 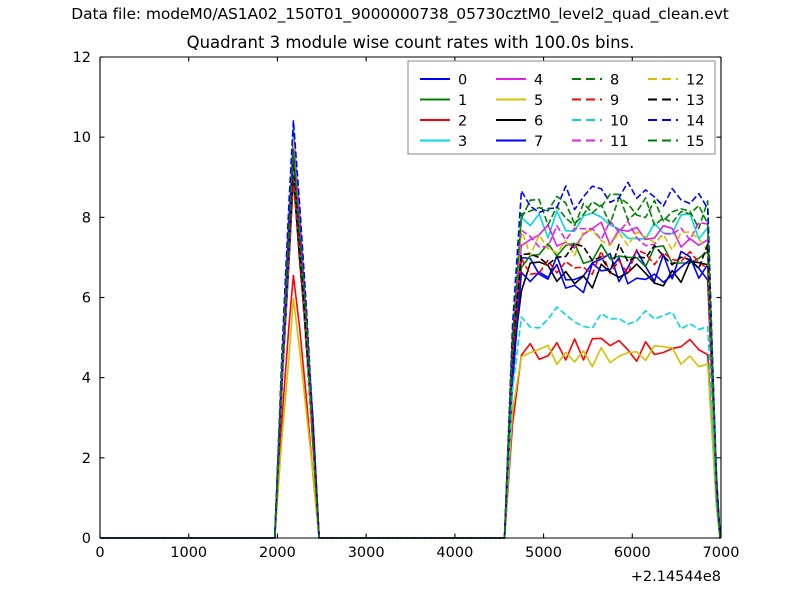 I want to click on legend-label-12: 12, so click(x=695, y=81).